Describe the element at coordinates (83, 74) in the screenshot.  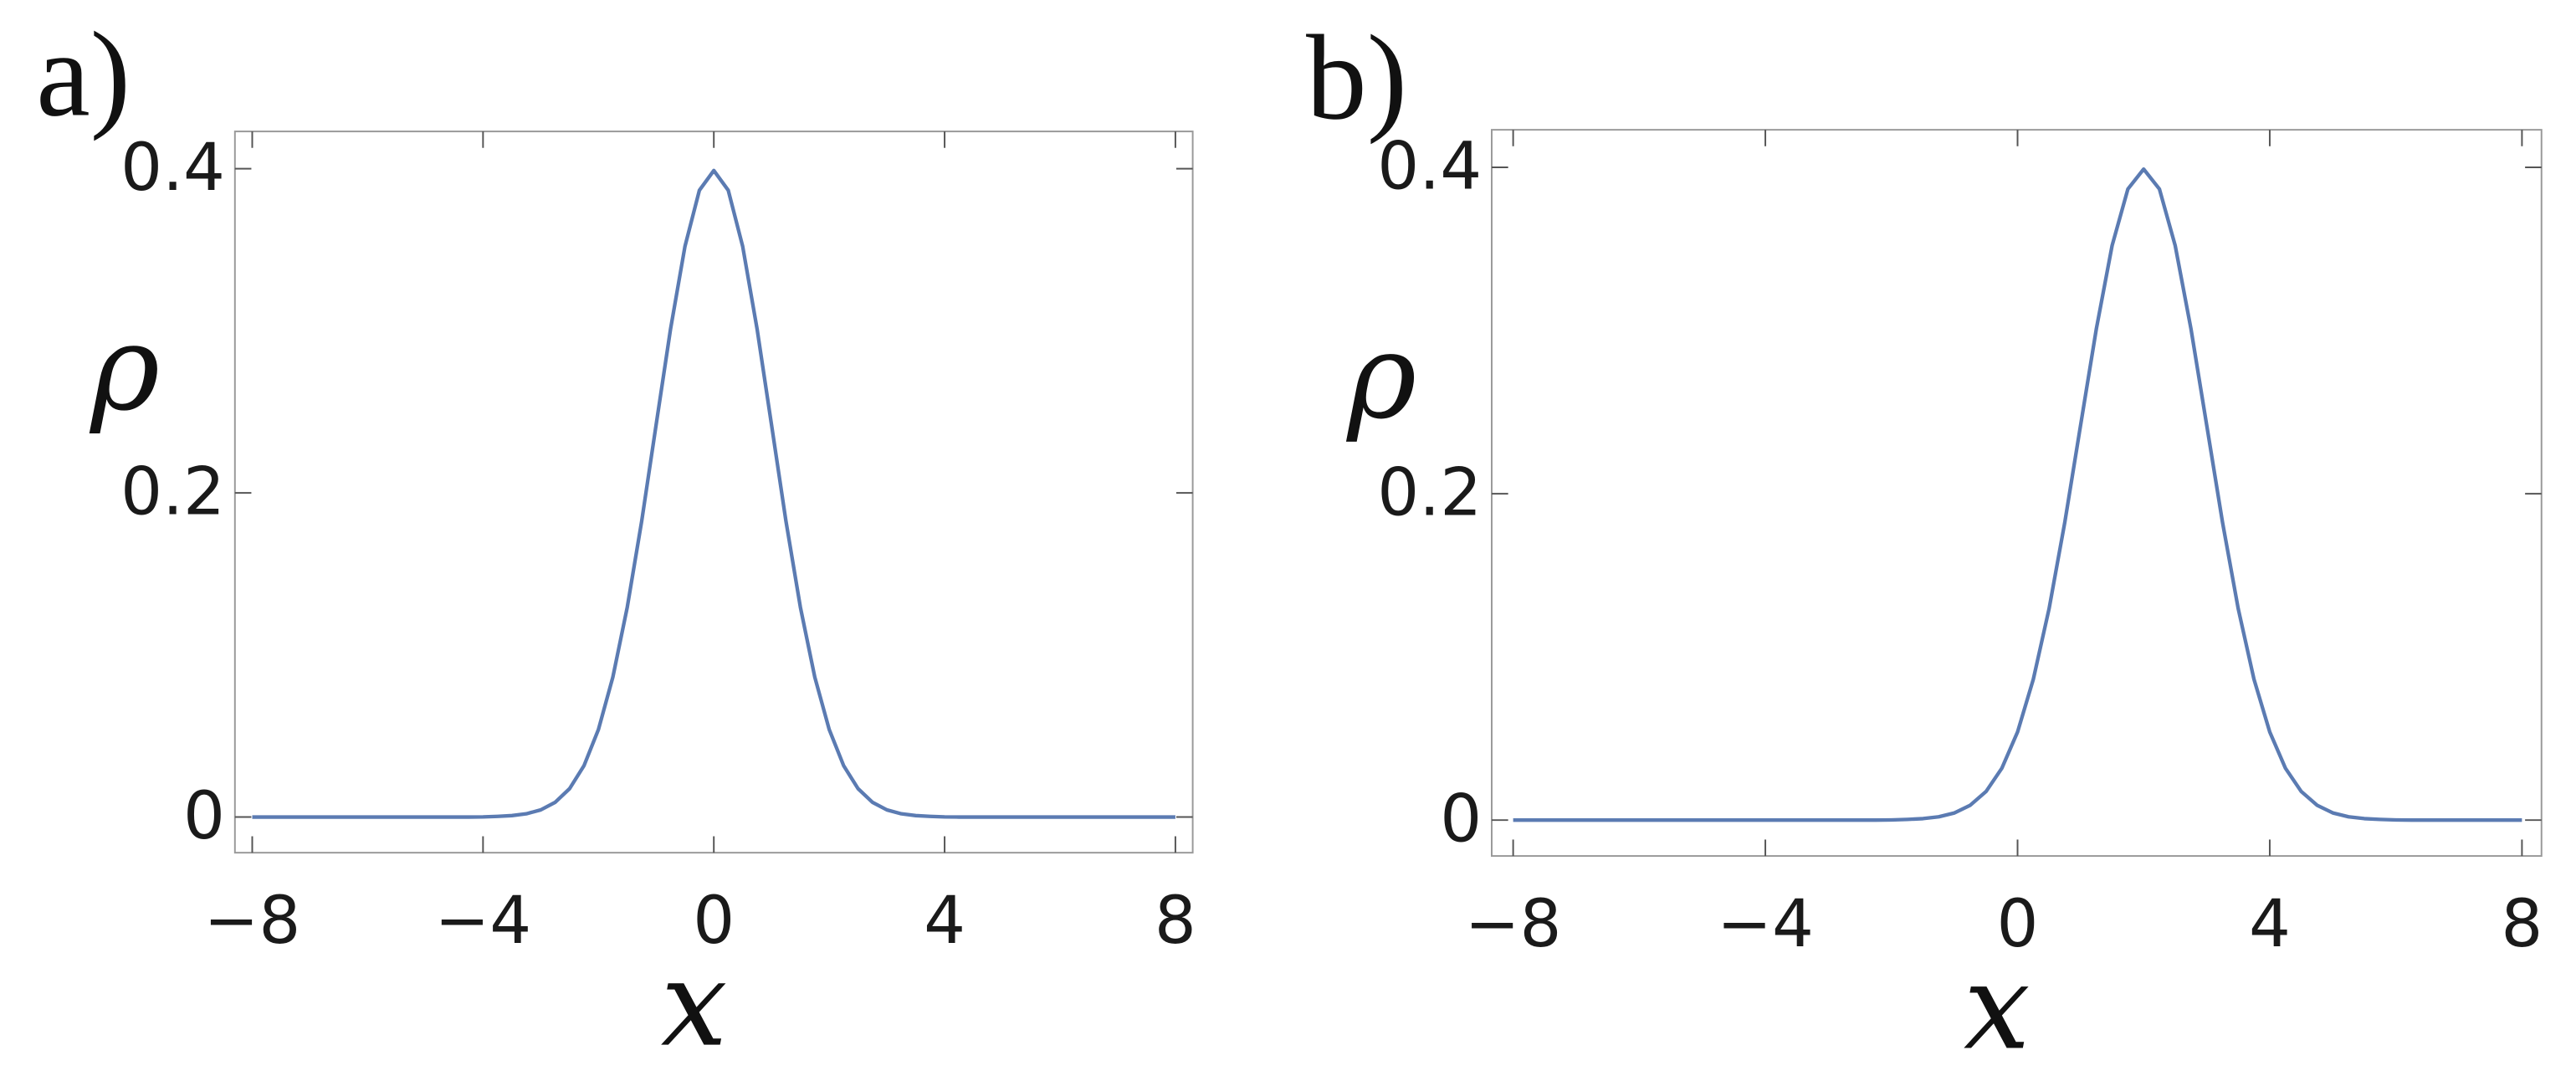
I see `panel-label: a)` at that location.